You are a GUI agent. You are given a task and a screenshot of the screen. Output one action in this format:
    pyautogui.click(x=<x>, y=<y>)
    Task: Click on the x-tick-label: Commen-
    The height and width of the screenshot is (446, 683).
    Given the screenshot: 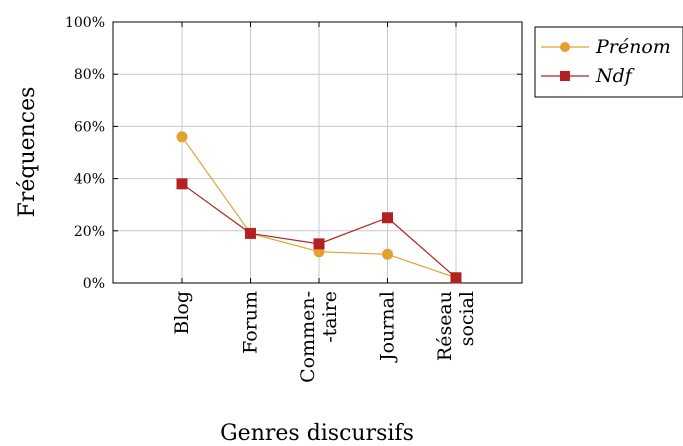 What is the action you would take?
    pyautogui.click(x=308, y=337)
    